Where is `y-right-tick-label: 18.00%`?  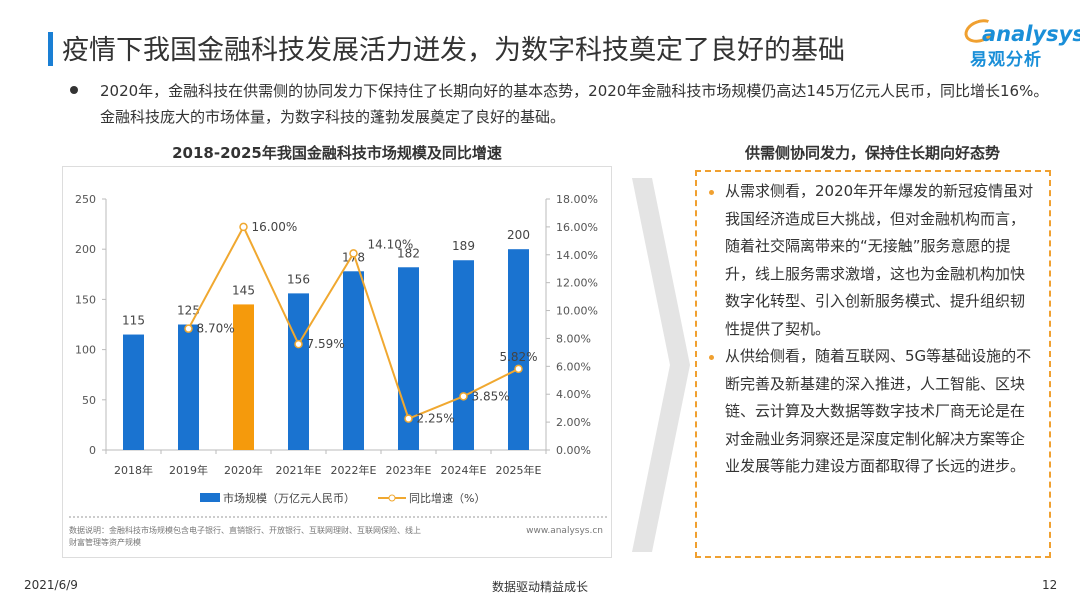 y-right-tick-label: 18.00% is located at coordinates (577, 199).